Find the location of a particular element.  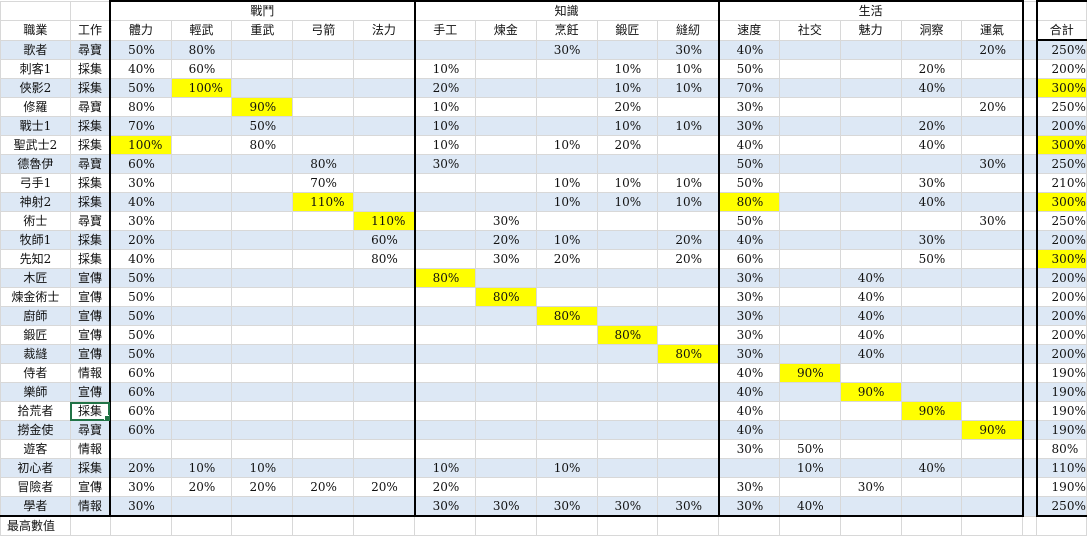

stat-cell: 70% is located at coordinates (140, 126).